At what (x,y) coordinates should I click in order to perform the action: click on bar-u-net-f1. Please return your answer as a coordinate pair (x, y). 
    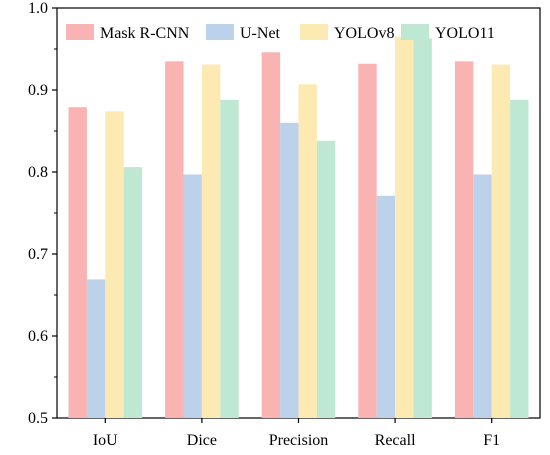
    Looking at the image, I should click on (482, 296).